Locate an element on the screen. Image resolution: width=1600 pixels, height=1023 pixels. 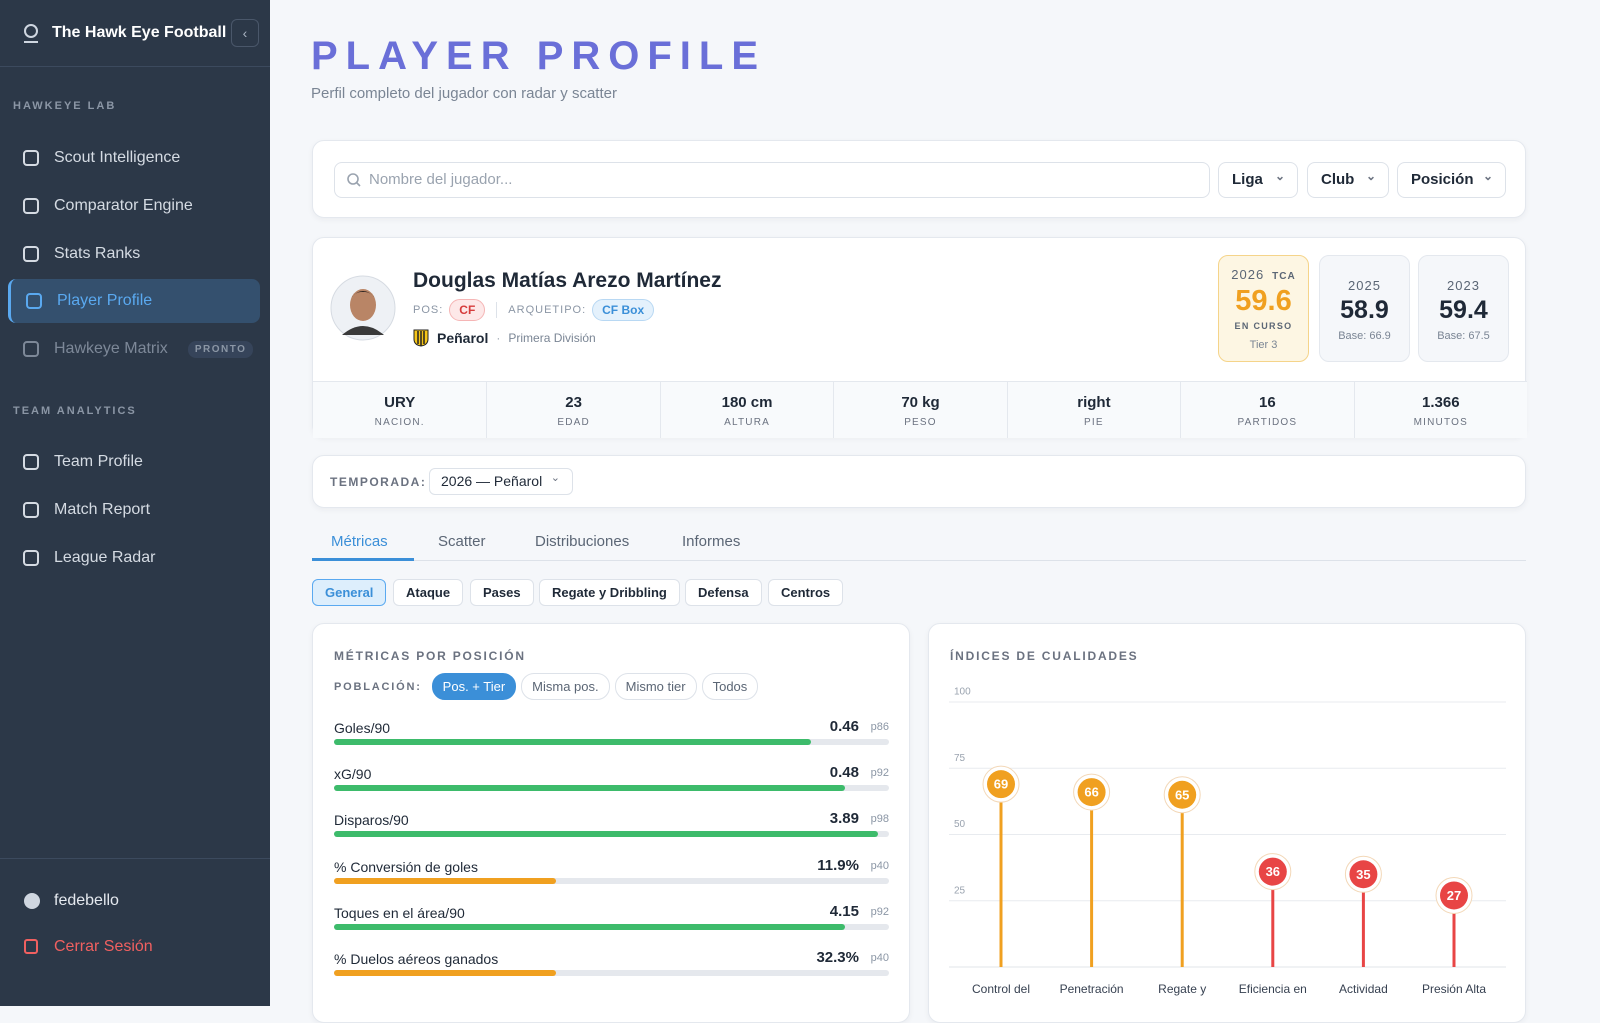
season-card: TEMPORADA: 2026 — Peñarol ⌄ is located at coordinates (919, 481).